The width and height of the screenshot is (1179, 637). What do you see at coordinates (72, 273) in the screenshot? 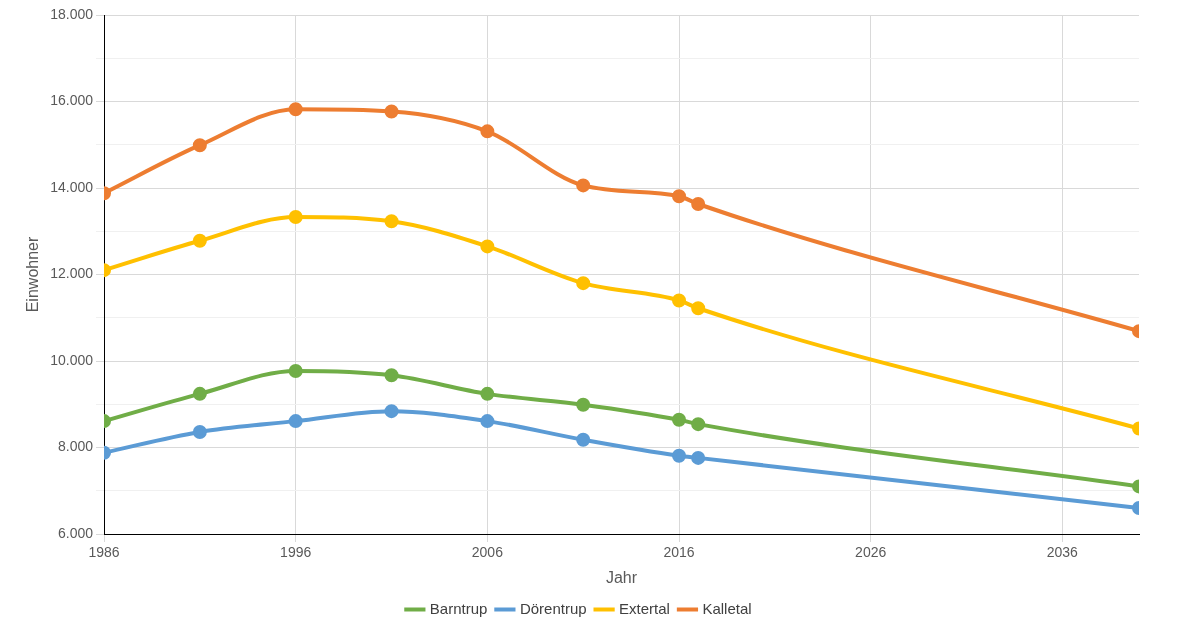
I see `y-tick-label: 12.000` at bounding box center [72, 273].